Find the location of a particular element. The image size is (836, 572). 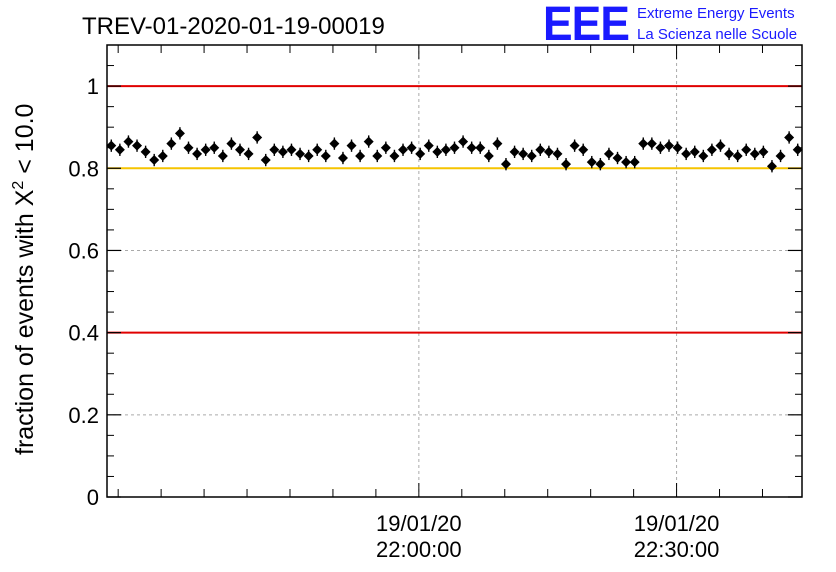

logo-line-1: Extreme Energy Events is located at coordinates (716, 13).